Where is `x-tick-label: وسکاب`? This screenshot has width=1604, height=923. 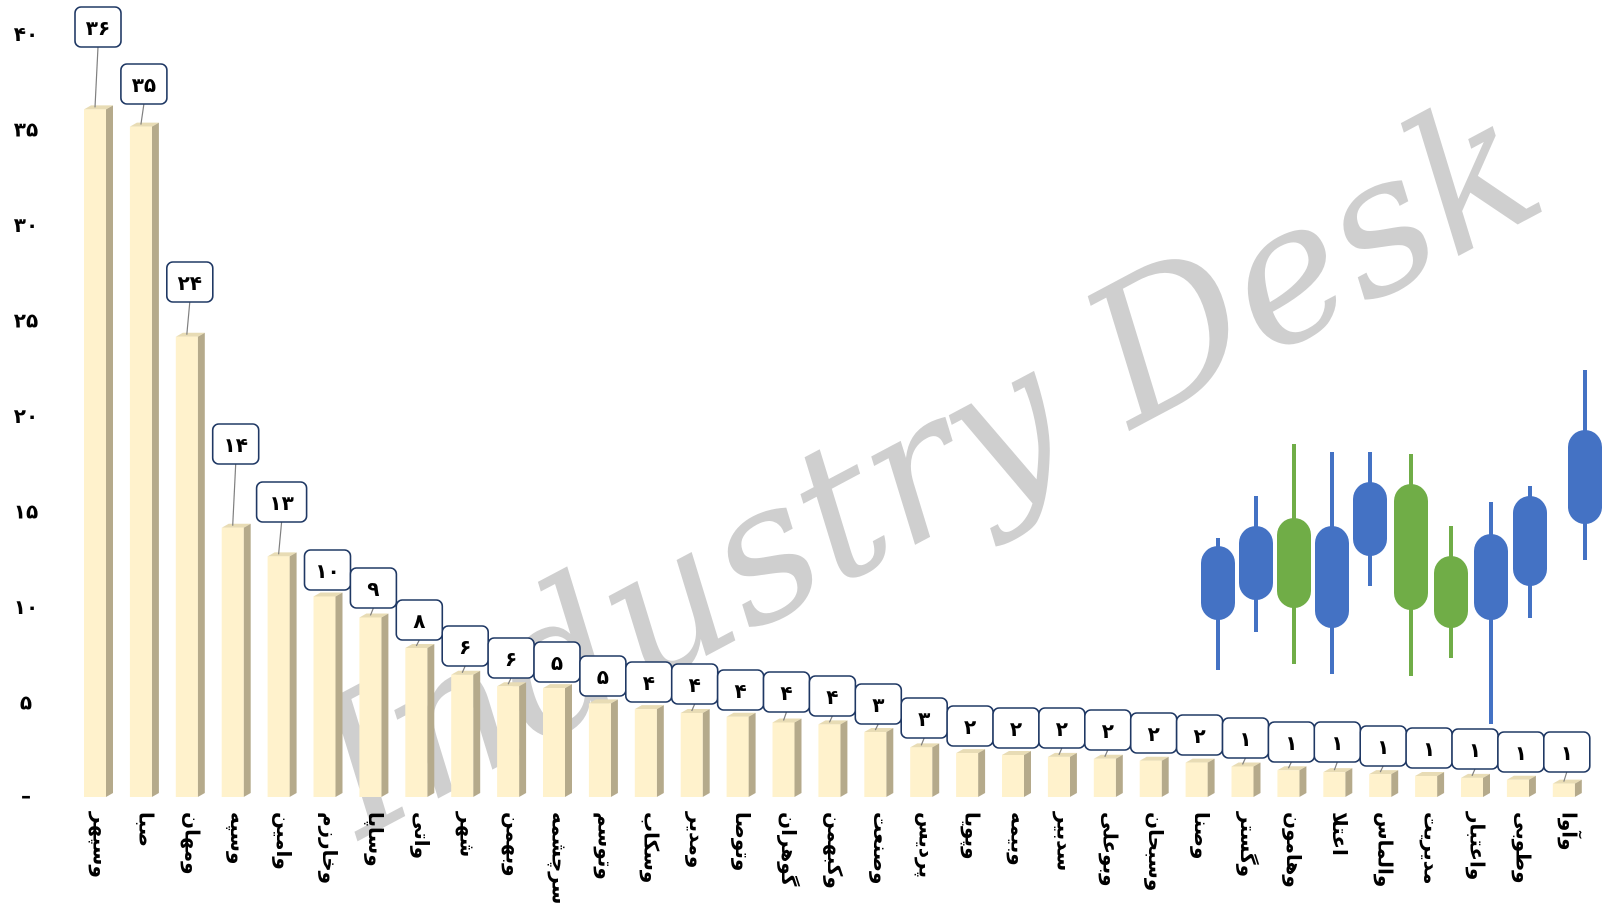
x-tick-label: وسکاب is located at coordinates (651, 847).